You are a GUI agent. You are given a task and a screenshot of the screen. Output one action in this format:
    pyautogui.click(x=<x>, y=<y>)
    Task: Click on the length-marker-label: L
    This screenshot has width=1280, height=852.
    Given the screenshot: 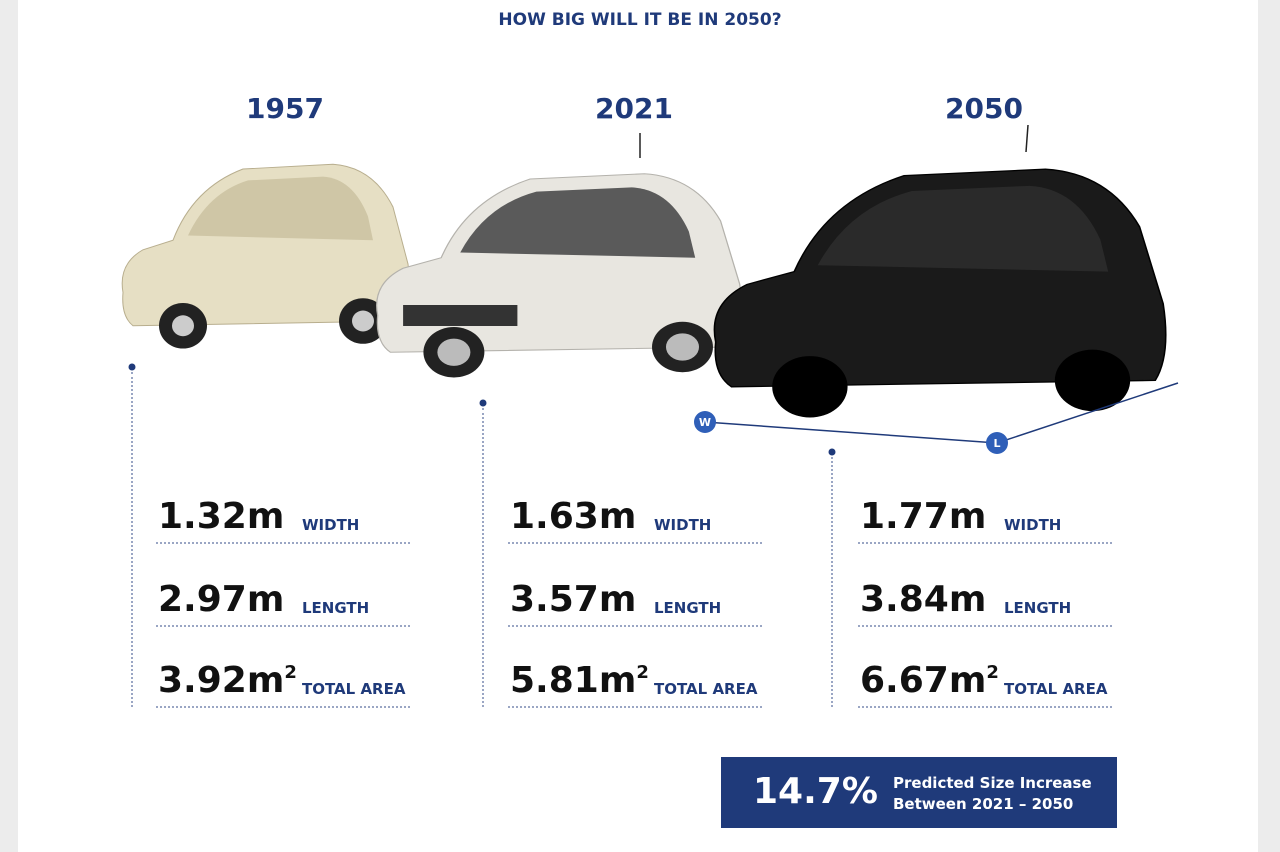 What is the action you would take?
    pyautogui.click(x=996, y=443)
    